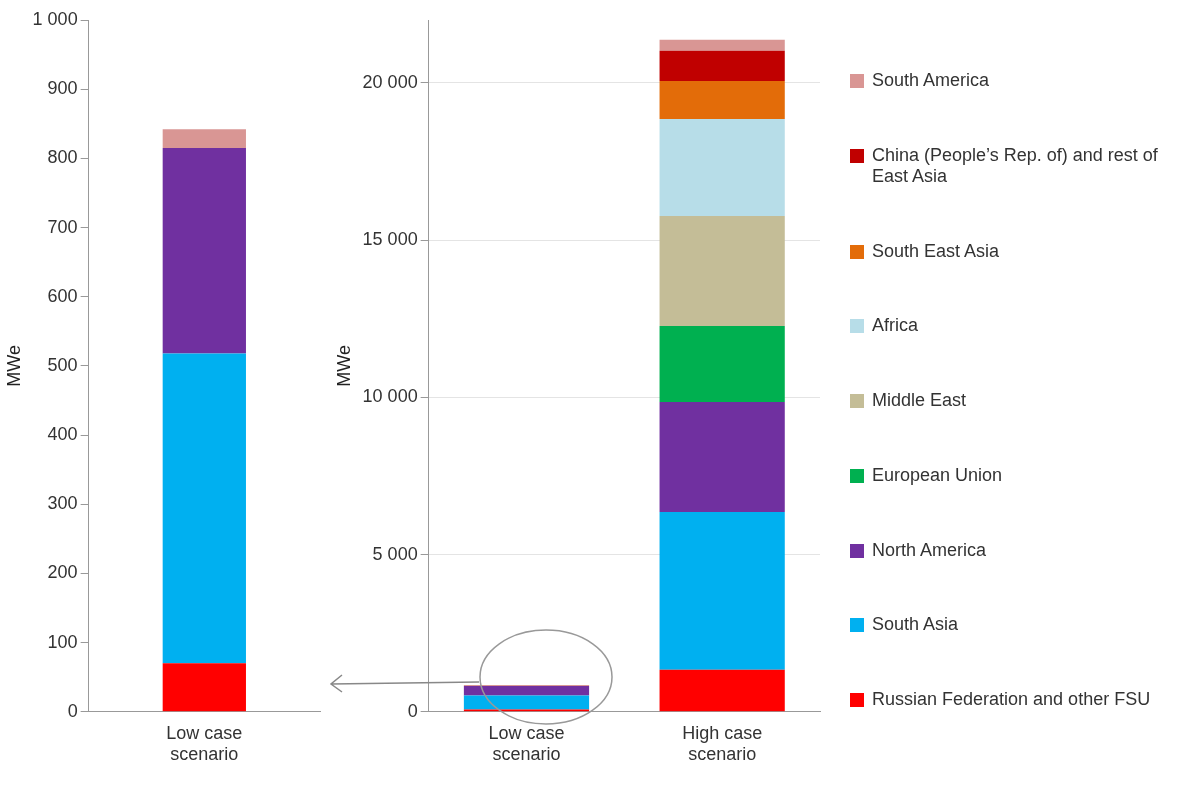 The image size is (1182, 789). What do you see at coordinates (62, 641) in the screenshot?
I see `y-tick-label: 100` at bounding box center [62, 641].